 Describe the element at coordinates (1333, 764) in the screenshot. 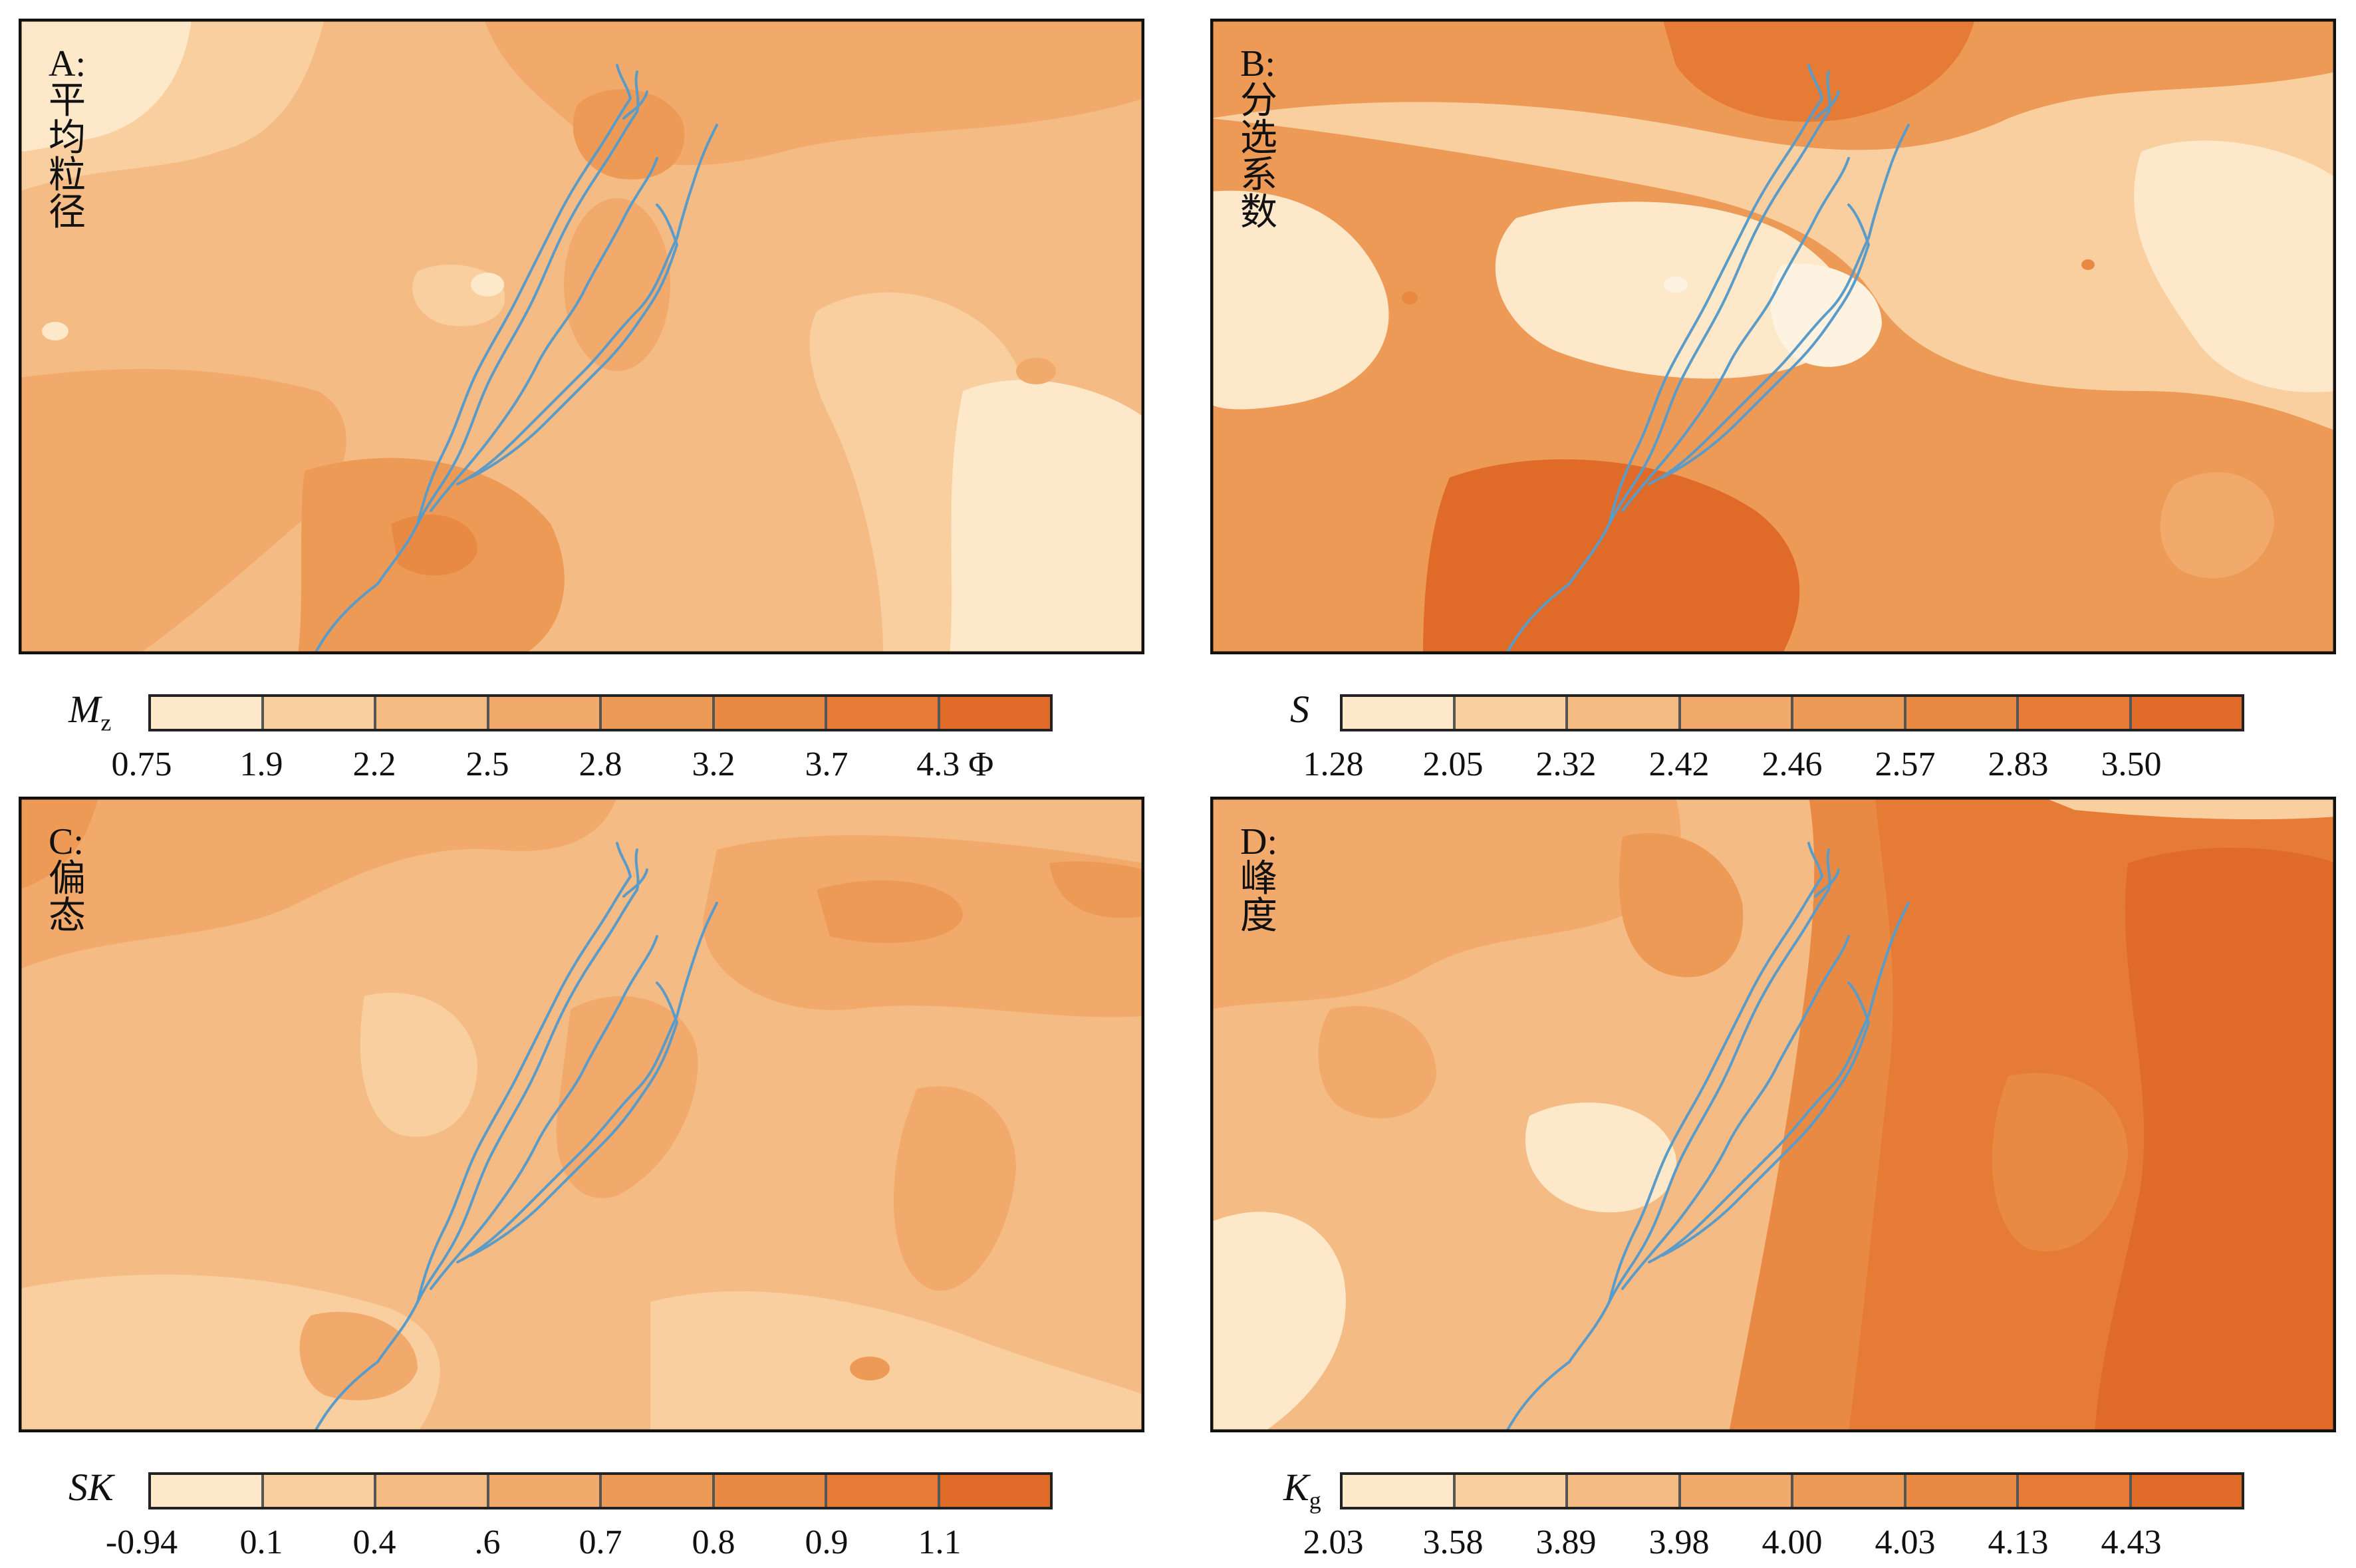

I see `legend-tick-label: 1.28` at that location.